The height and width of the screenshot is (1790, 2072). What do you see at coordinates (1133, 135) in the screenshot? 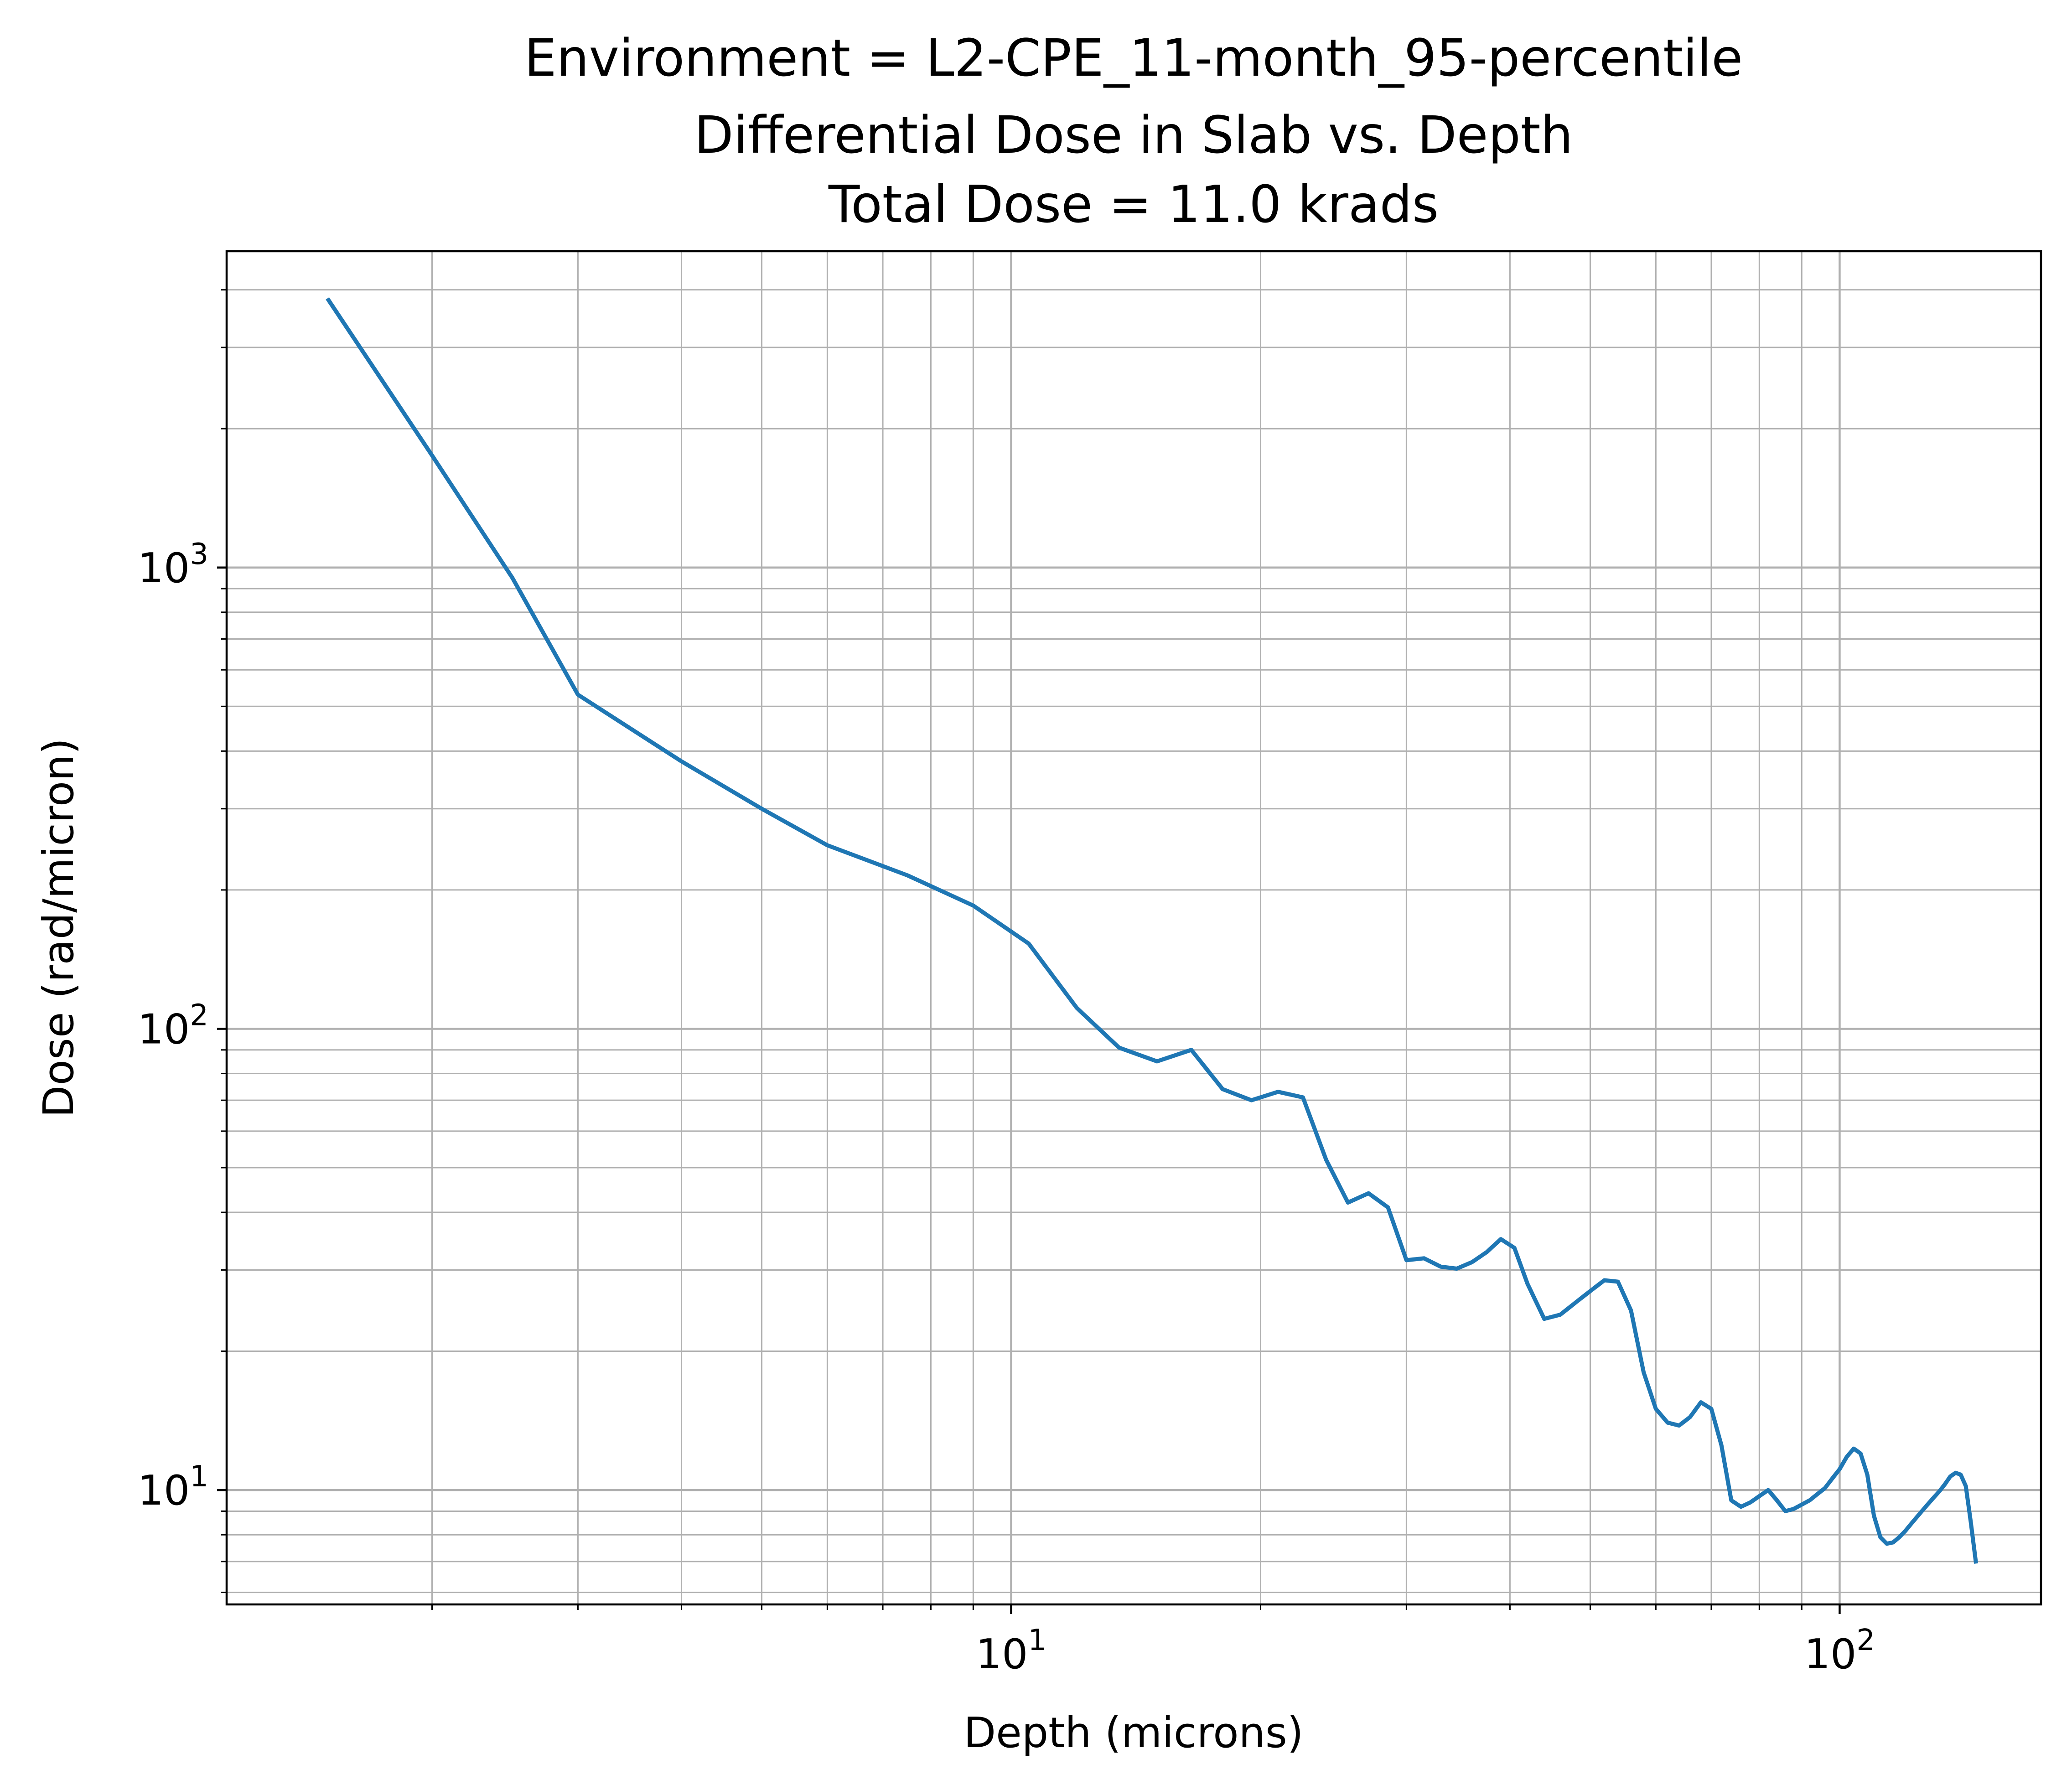
I see `chart-title-line-2: Differential Dose in Slab vs. Depth` at bounding box center [1133, 135].